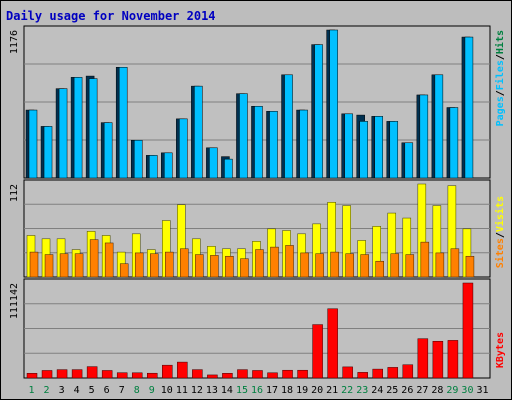 Image resolution: width=512 pixels, height=405 pixels. What do you see at coordinates (407, 390) in the screenshot?
I see `x-tick-label: 26` at bounding box center [407, 390].